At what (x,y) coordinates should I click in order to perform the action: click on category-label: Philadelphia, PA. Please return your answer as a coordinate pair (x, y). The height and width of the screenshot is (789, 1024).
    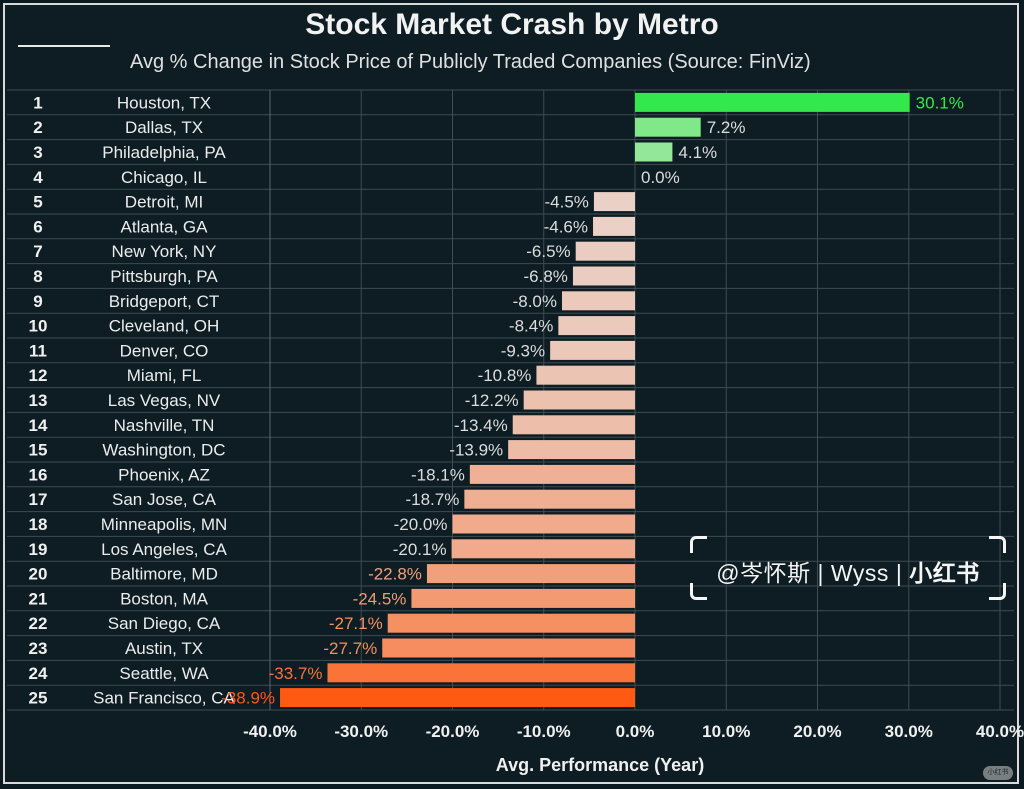
    Looking at the image, I should click on (164, 152).